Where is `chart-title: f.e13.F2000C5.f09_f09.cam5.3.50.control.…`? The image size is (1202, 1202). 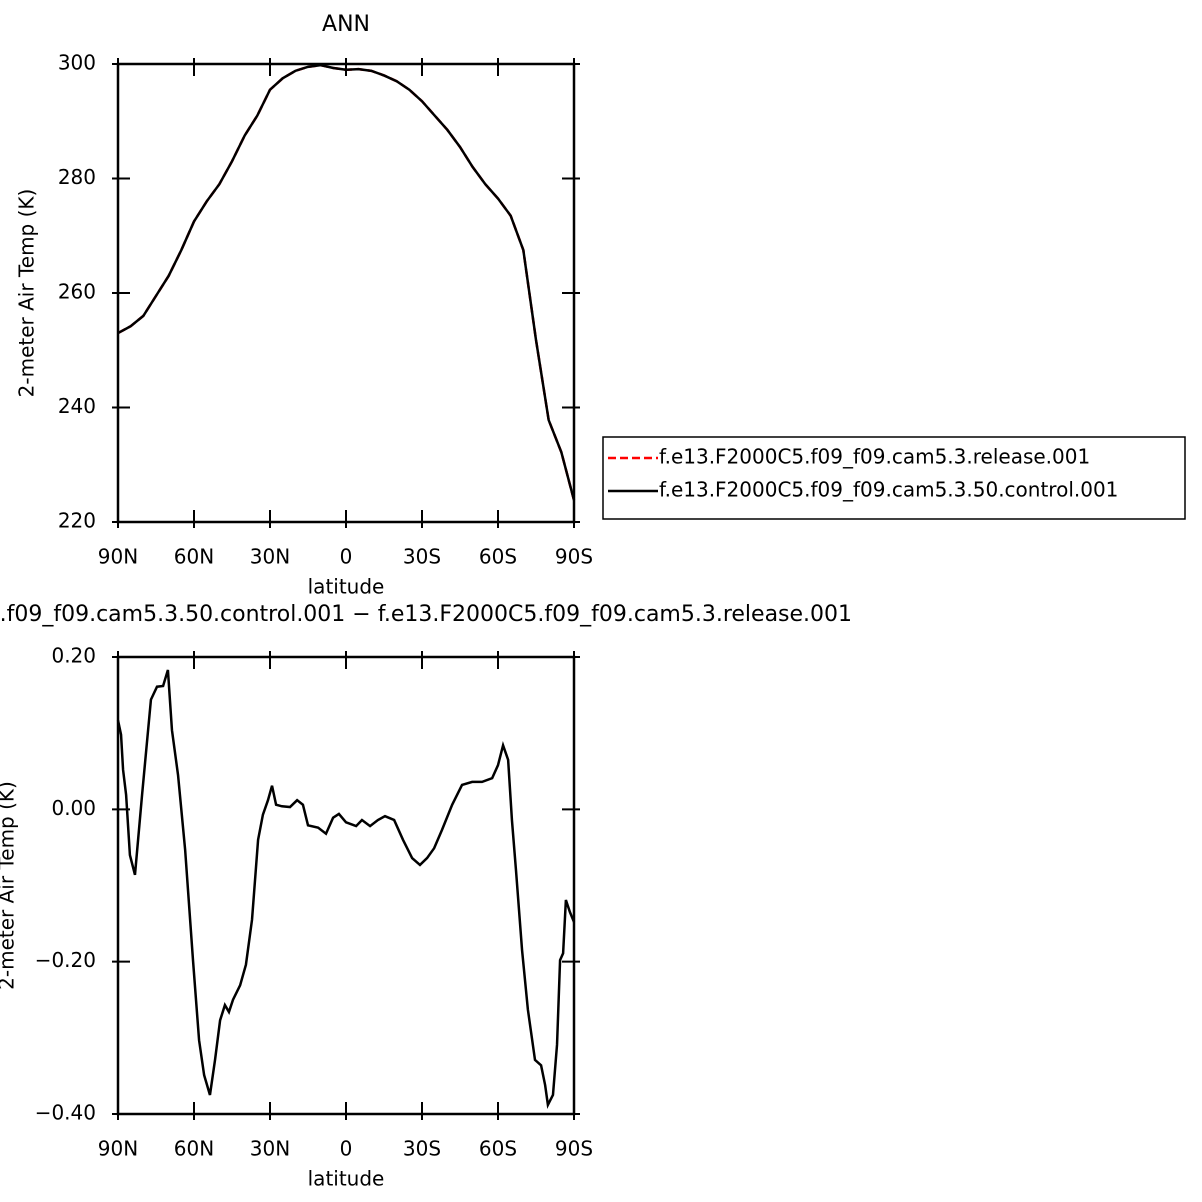
chart-title: f.e13.F2000C5.f09_f09.cam5.3.50.control.… is located at coordinates (426, 614).